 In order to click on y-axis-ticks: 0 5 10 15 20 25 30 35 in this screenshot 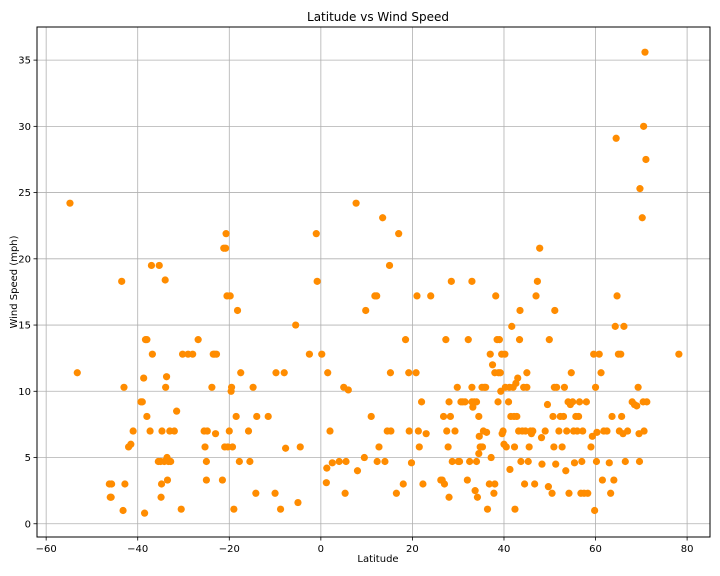, I will do `click(27, 293)`.